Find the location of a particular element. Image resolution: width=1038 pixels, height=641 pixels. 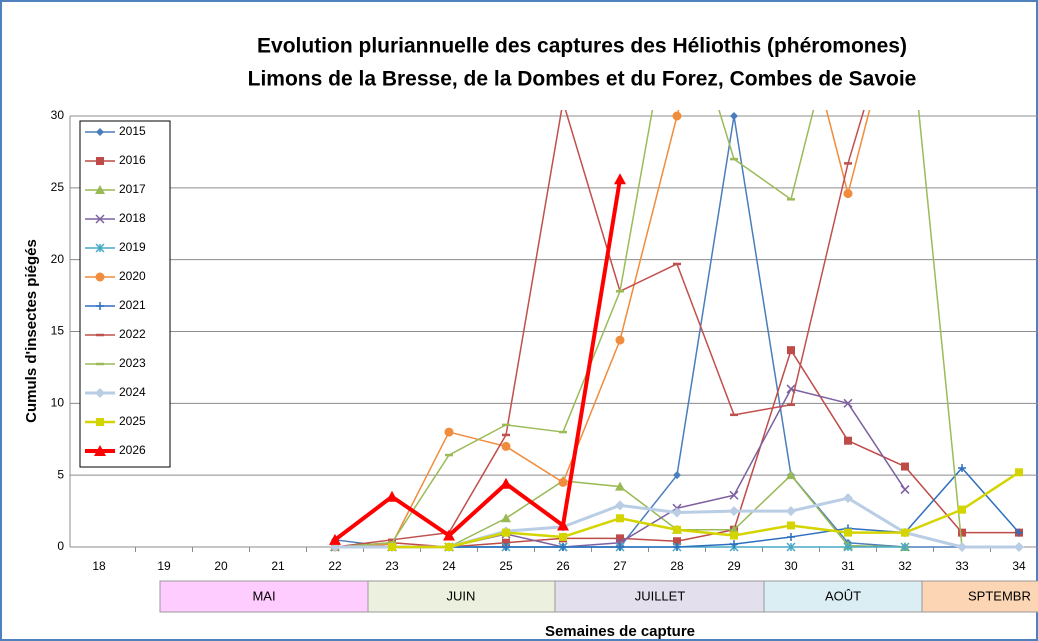

legend-label: 2017 is located at coordinates (132, 189).